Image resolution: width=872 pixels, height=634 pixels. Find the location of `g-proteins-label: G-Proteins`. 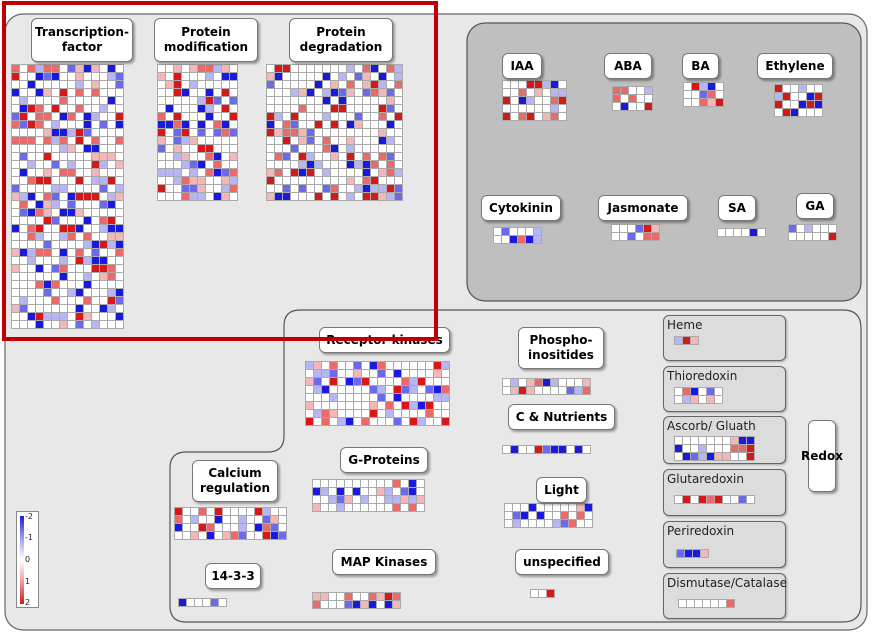

g-proteins-label: G-Proteins is located at coordinates (384, 460).